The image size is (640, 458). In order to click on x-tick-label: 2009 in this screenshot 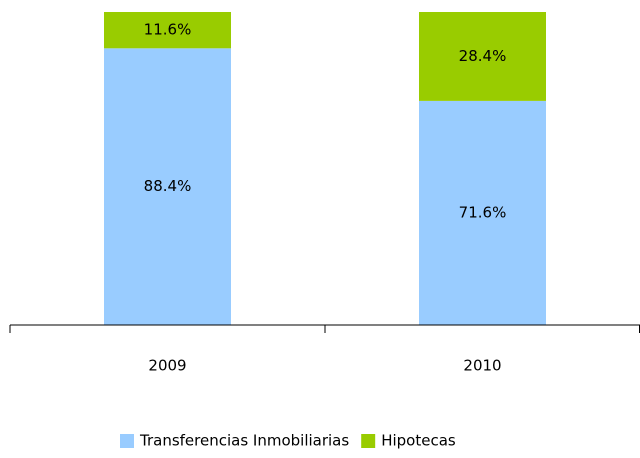, I will do `click(167, 366)`.